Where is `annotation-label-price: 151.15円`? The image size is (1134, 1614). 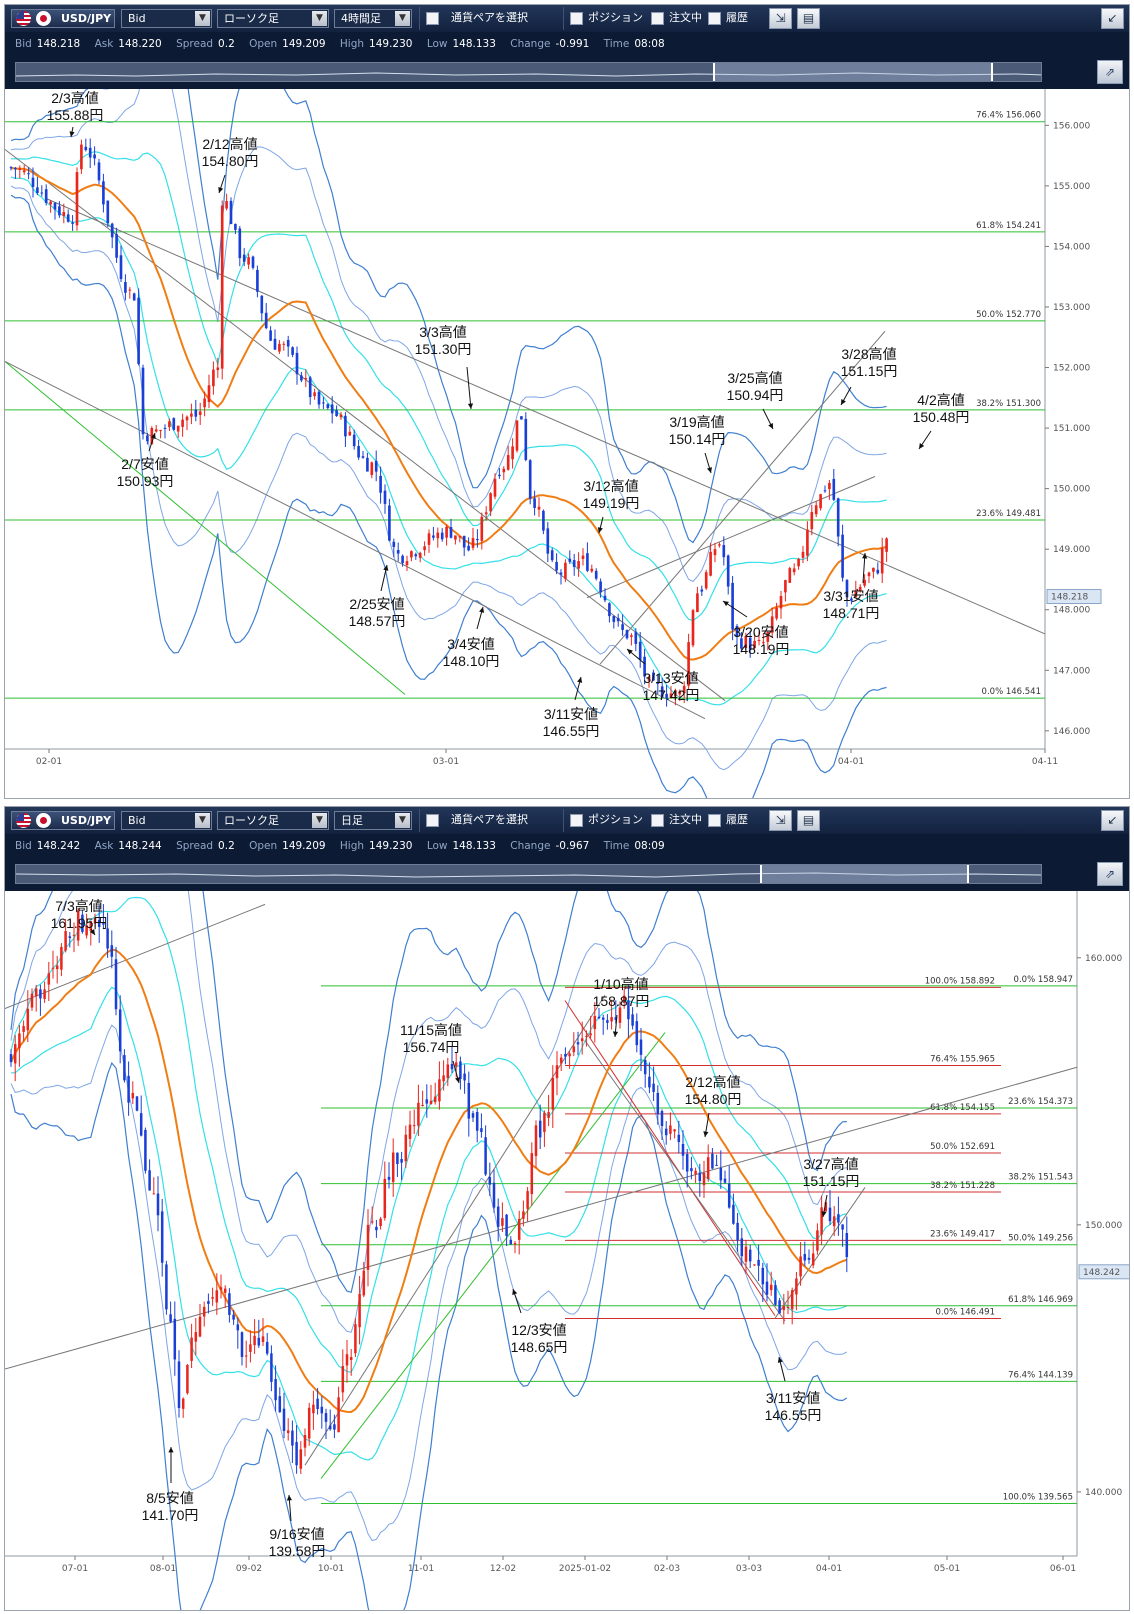
annotation-label-price: 151.15円 is located at coordinates (869, 371).